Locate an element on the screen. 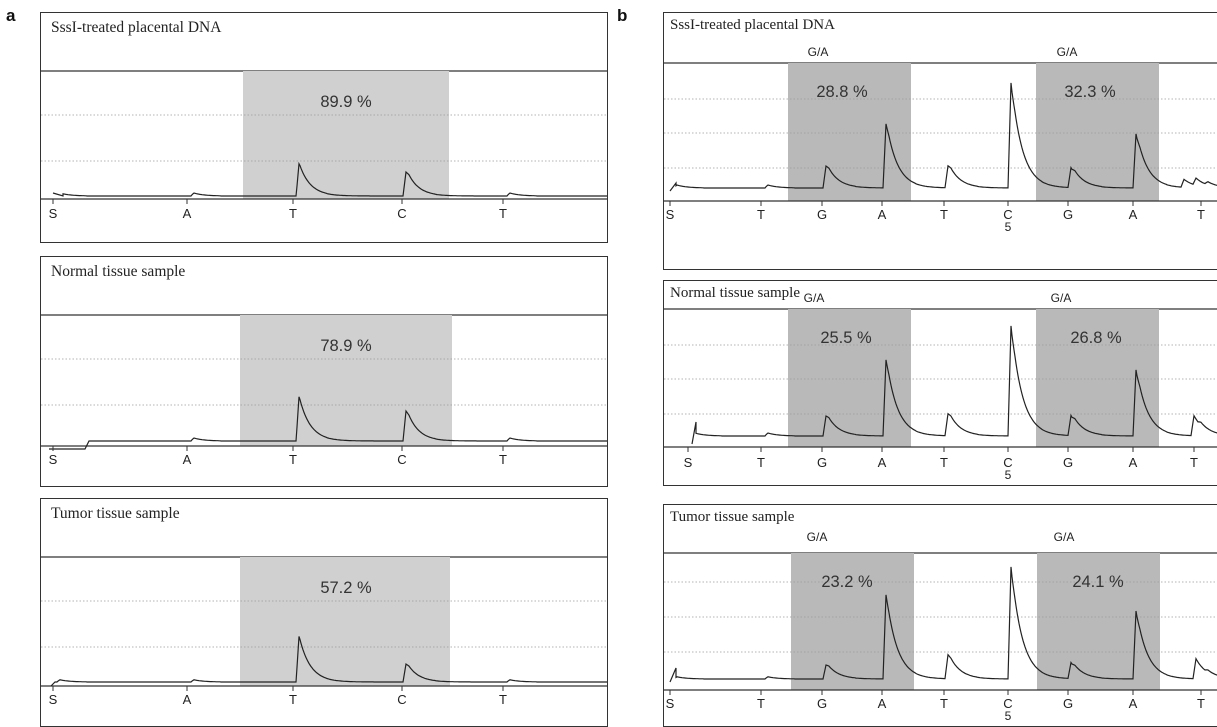 The width and height of the screenshot is (1217, 727). pyrogram-plot: S T G A T C5 G A T G/A G/A 28.8 % 32.3 % is located at coordinates (940, 139).